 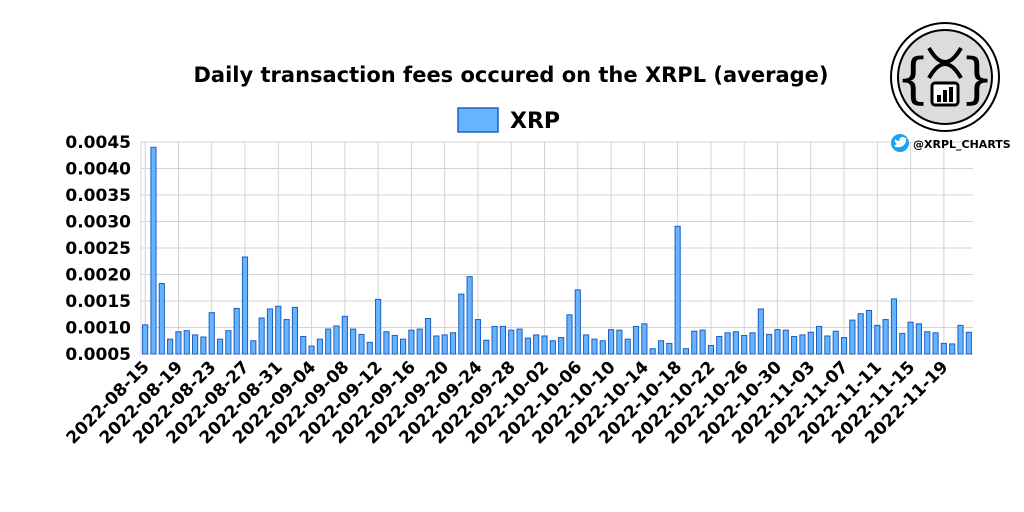 I want to click on twitter-handle: @XRPL_CHARTS, so click(x=951, y=143).